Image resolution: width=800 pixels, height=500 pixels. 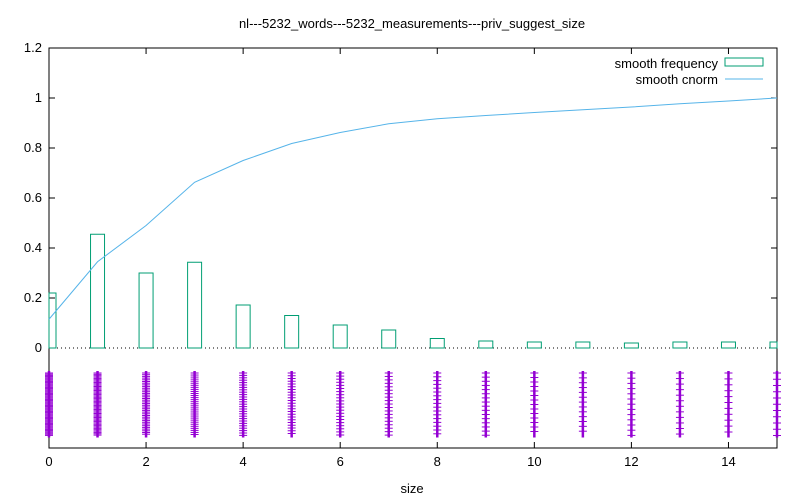 What do you see at coordinates (243, 461) in the screenshot?
I see `x-tick-label: 4` at bounding box center [243, 461].